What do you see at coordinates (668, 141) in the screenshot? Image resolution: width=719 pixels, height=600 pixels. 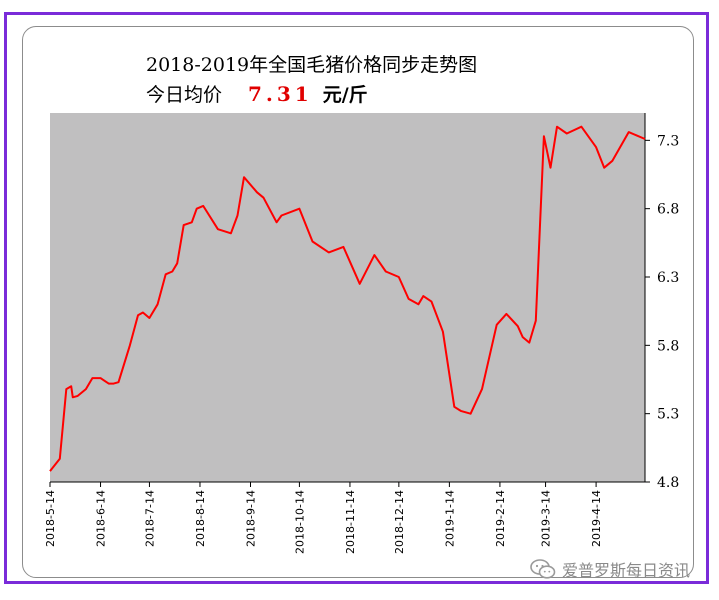 I see `y-tick-label: 7.3` at bounding box center [668, 141].